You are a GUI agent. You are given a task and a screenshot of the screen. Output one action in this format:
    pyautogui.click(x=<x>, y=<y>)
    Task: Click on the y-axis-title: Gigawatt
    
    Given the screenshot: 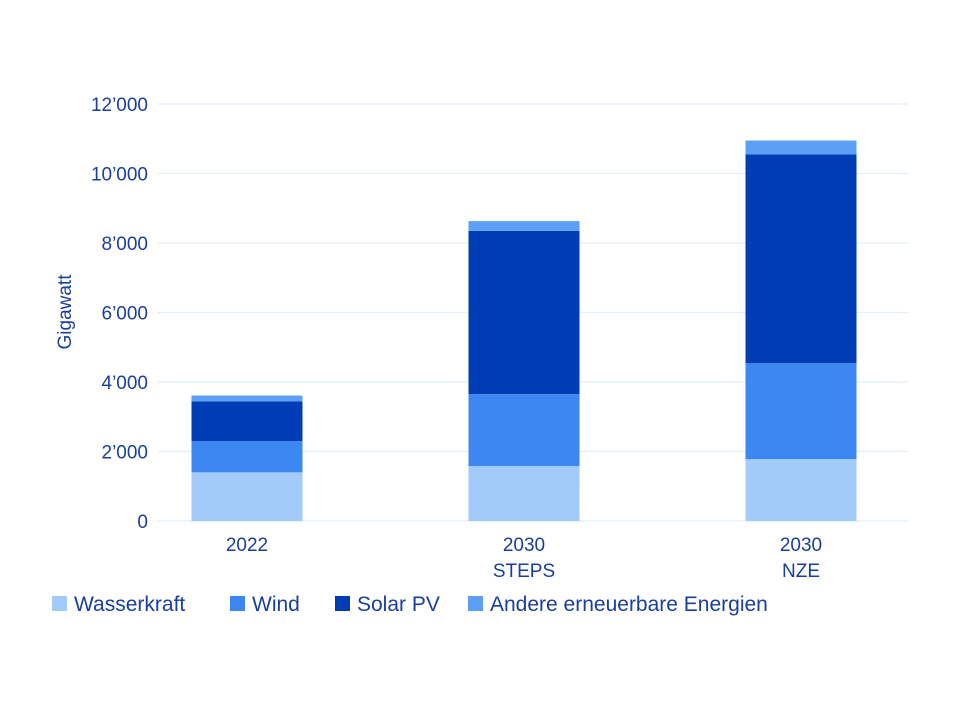 What is the action you would take?
    pyautogui.click(x=65, y=312)
    